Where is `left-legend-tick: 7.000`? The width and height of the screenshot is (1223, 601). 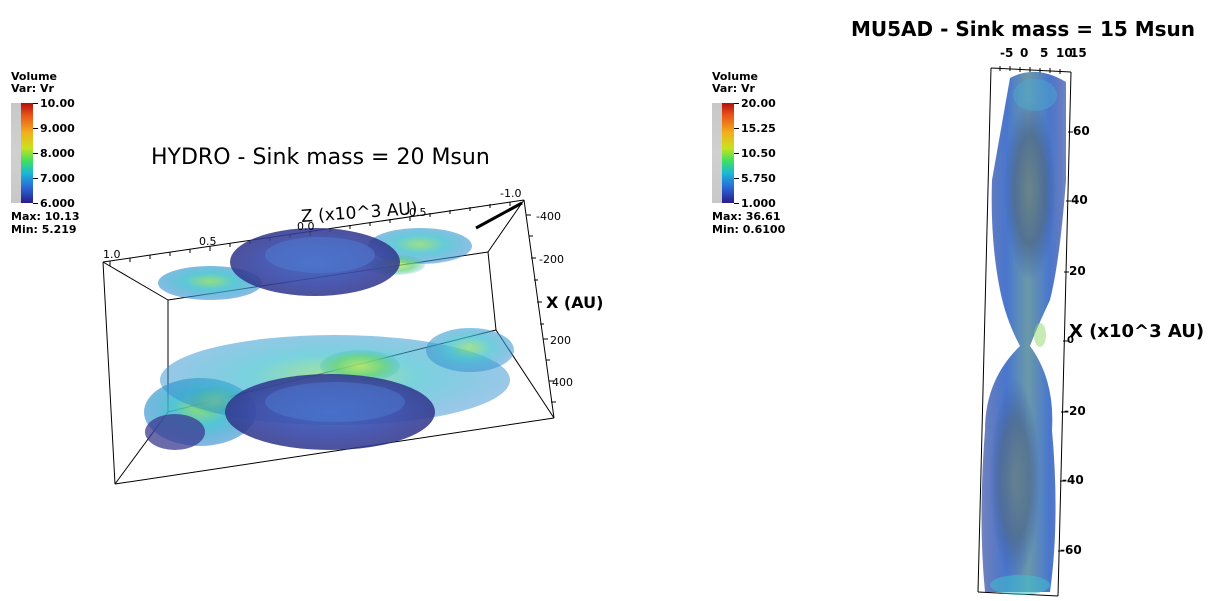
left-legend-tick: 7.000 is located at coordinates (57, 178).